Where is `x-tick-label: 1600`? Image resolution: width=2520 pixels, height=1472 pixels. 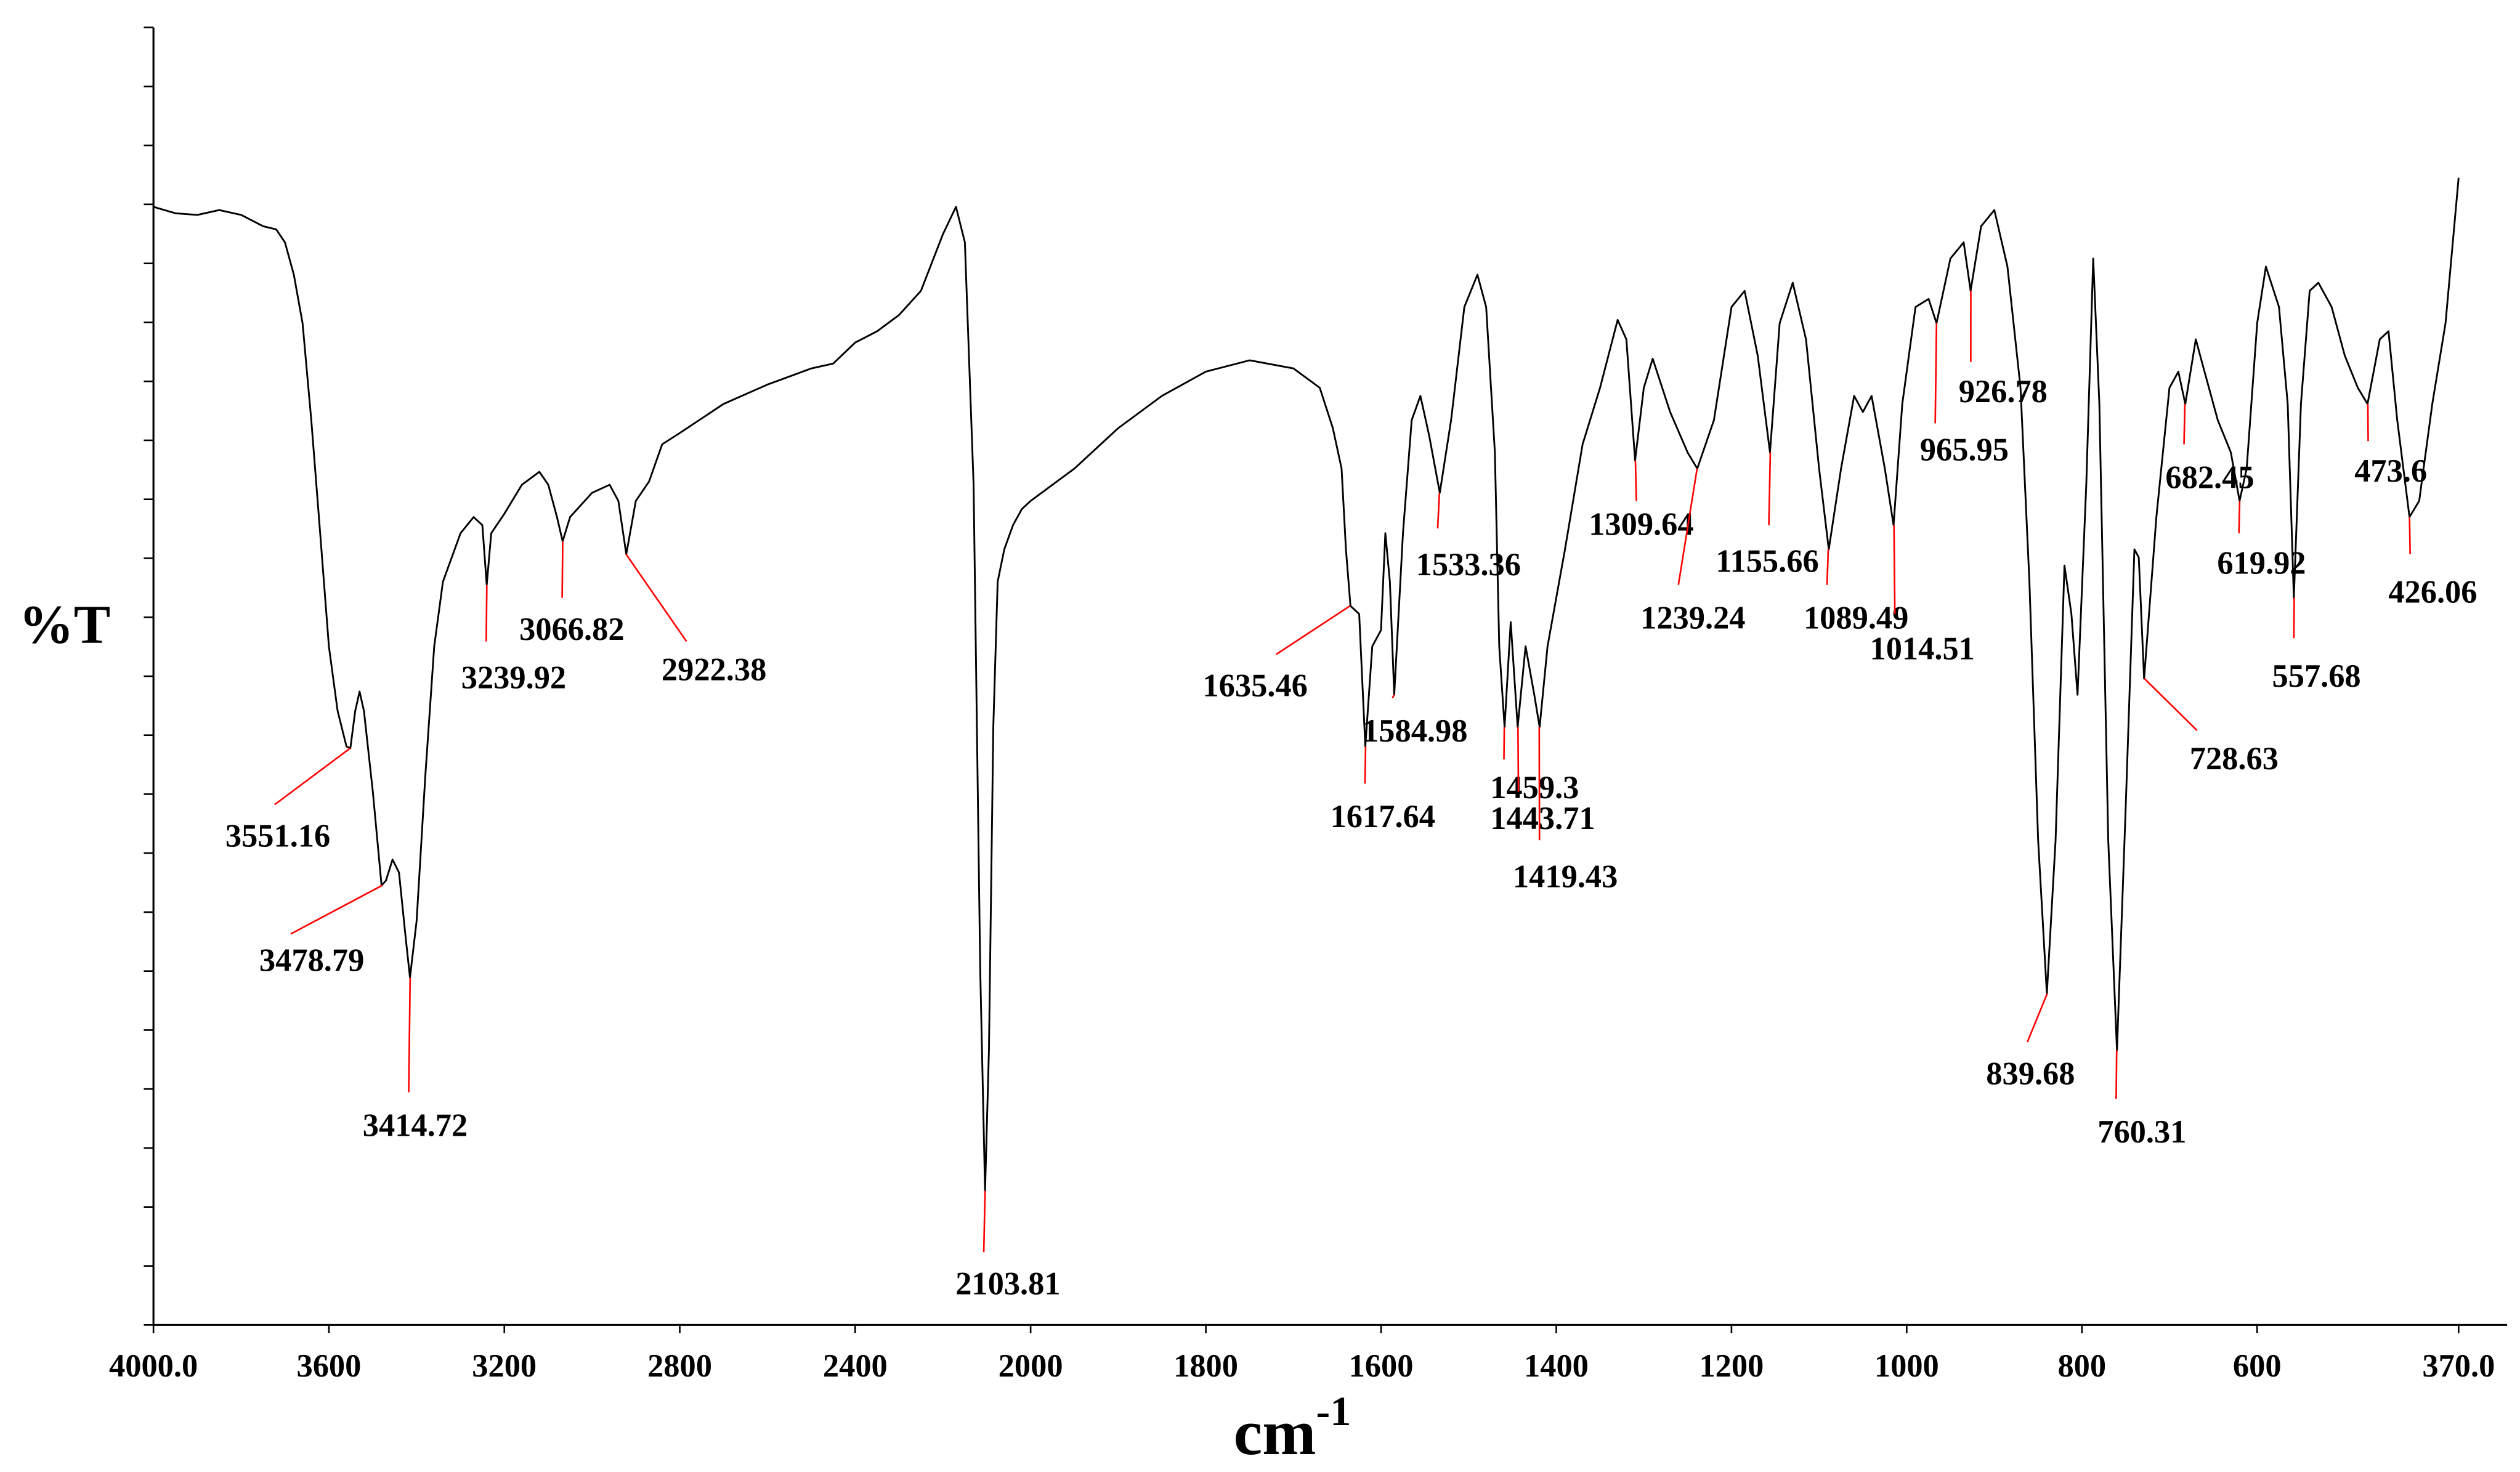 x-tick-label: 1600 is located at coordinates (1382, 1366).